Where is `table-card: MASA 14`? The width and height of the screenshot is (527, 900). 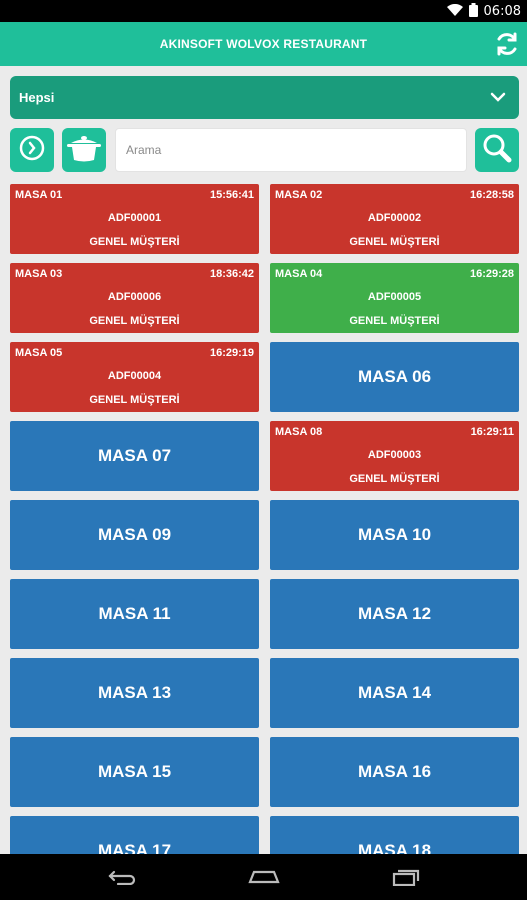
table-card: MASA 14 is located at coordinates (394, 693).